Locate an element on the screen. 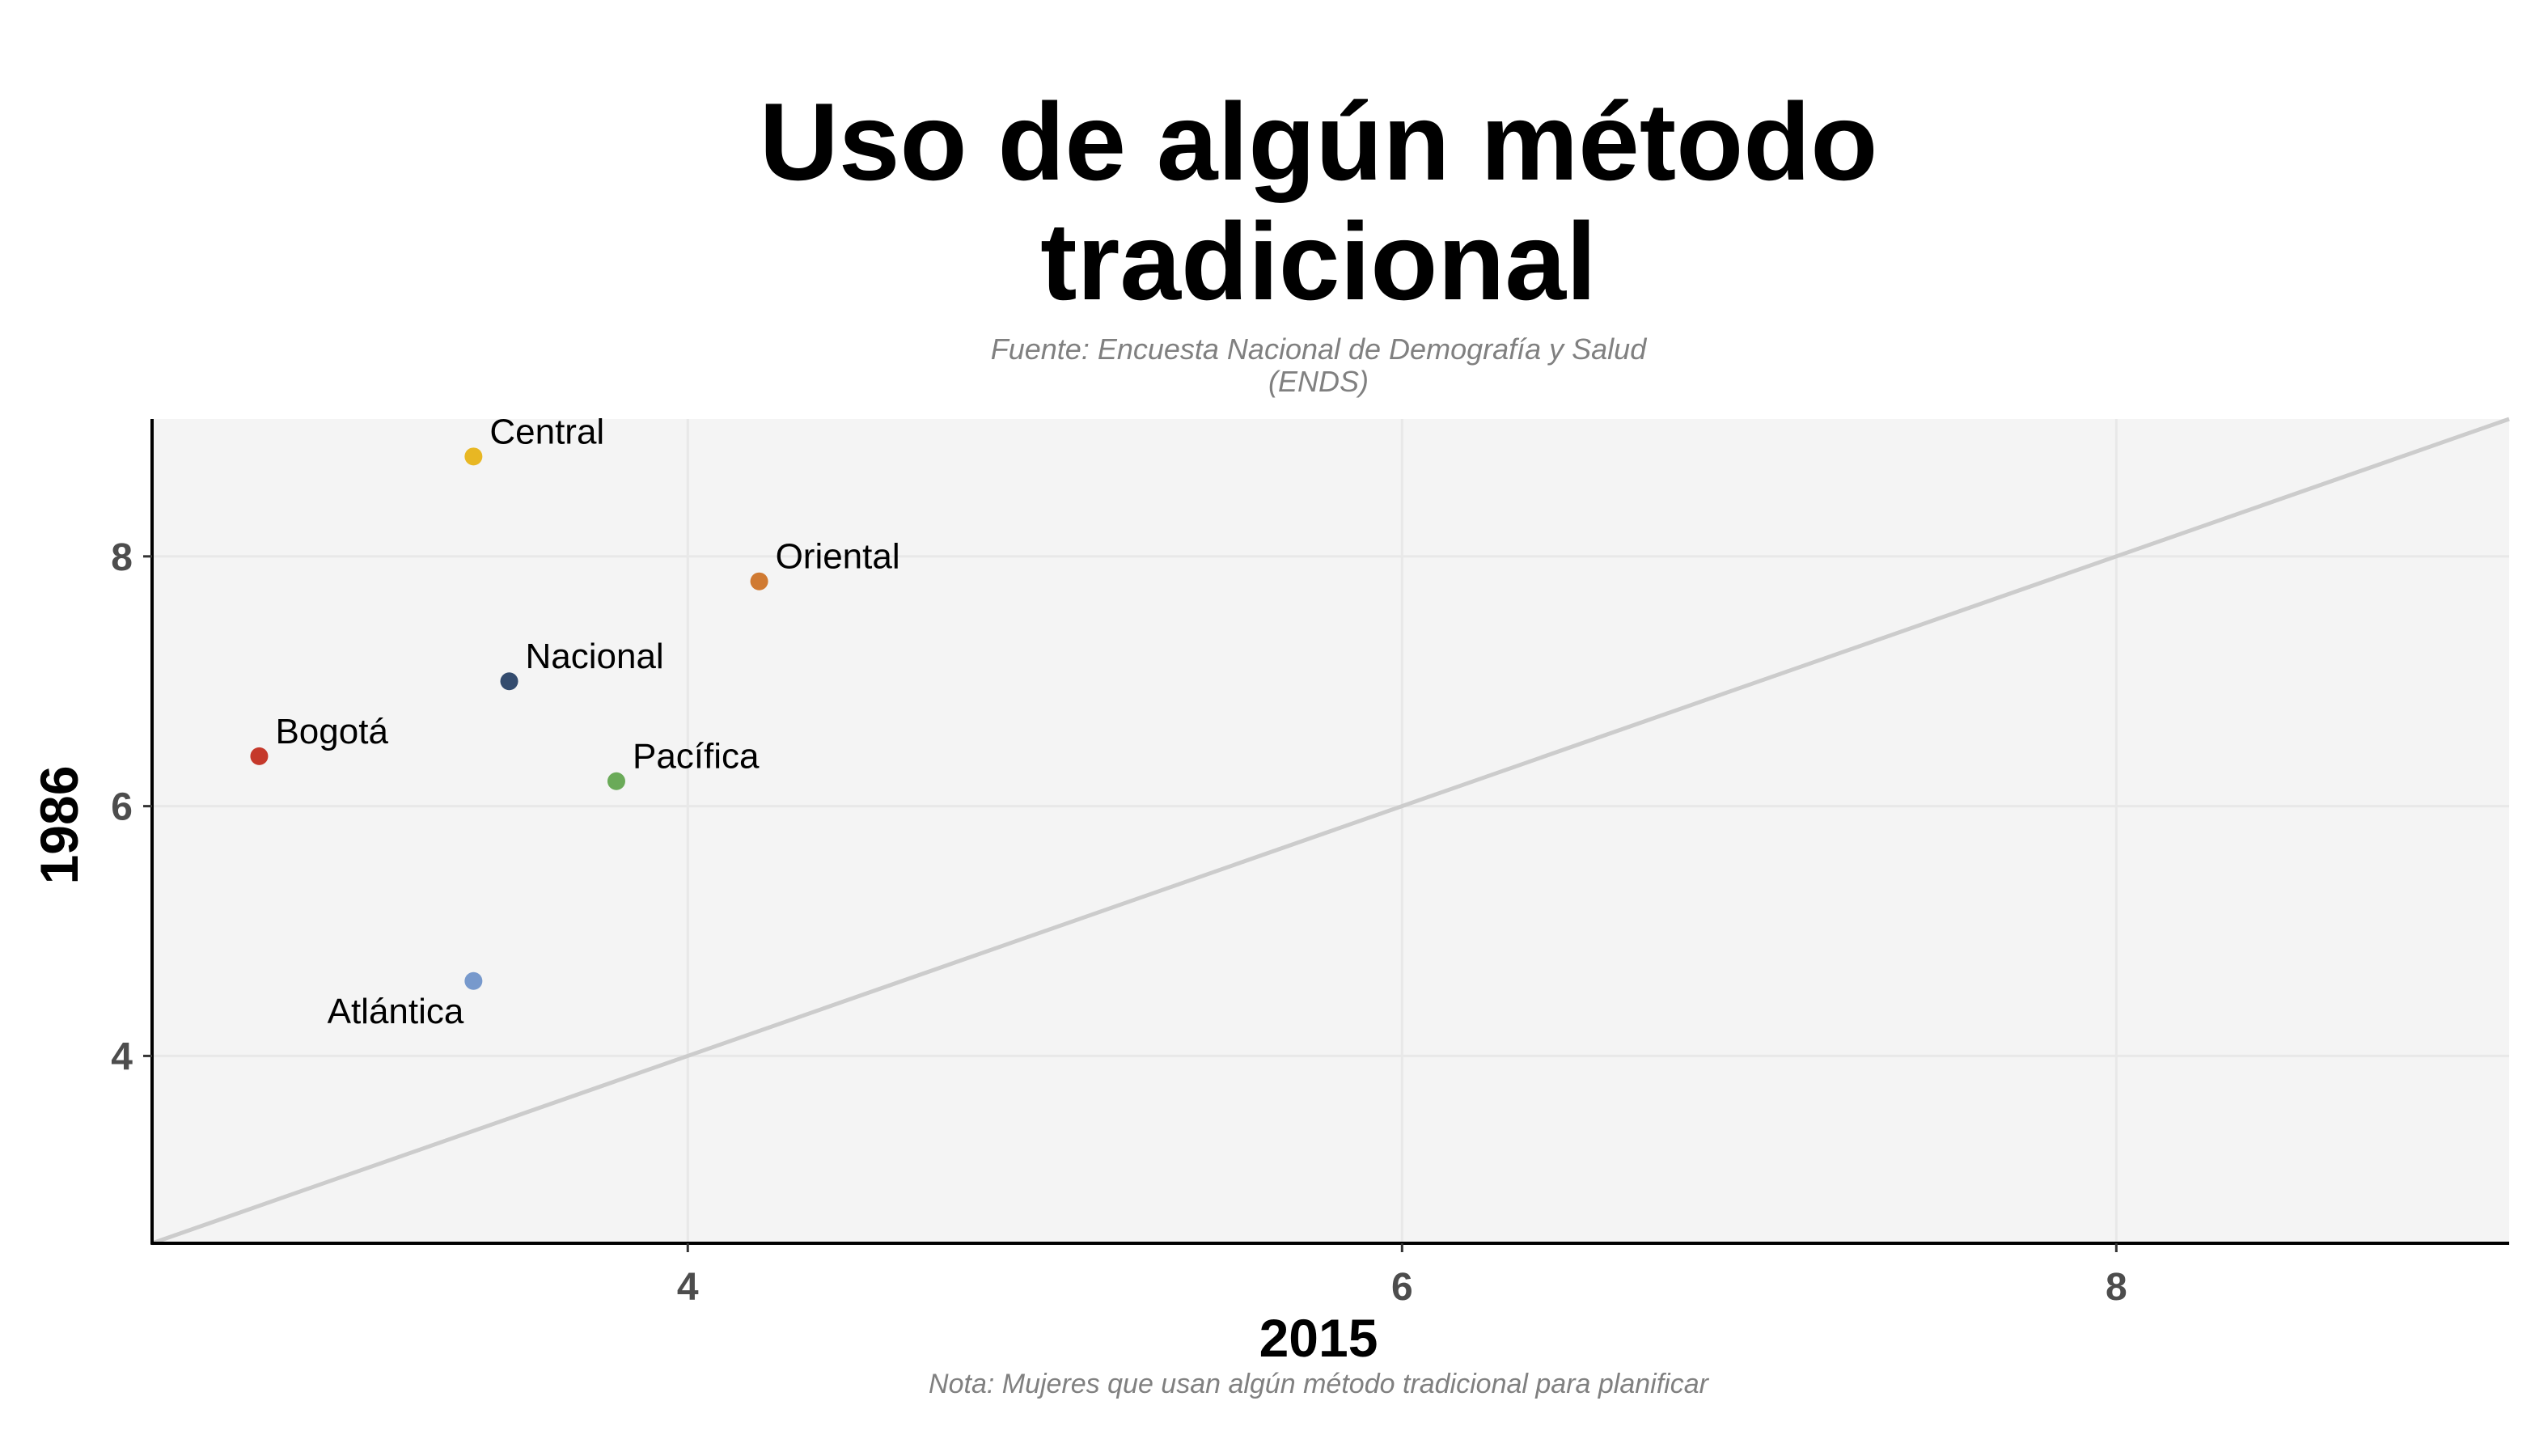 Image resolution: width=2548 pixels, height=1456 pixels. x-tick-label-6: 6 is located at coordinates (1402, 1287).